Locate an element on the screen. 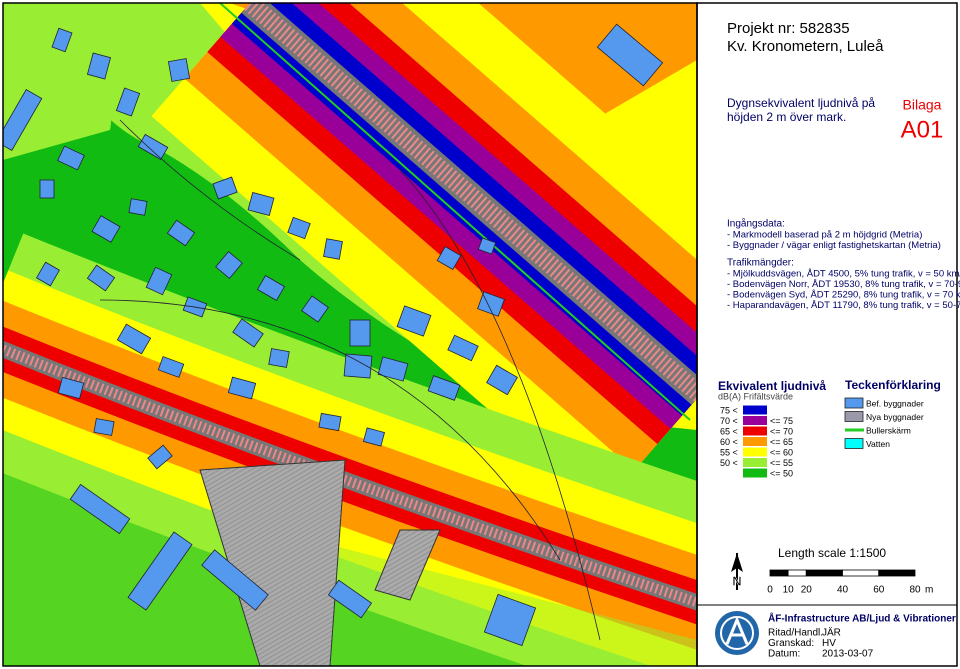 This screenshot has height=669, width=960. north-label: N is located at coordinates (736, 580).